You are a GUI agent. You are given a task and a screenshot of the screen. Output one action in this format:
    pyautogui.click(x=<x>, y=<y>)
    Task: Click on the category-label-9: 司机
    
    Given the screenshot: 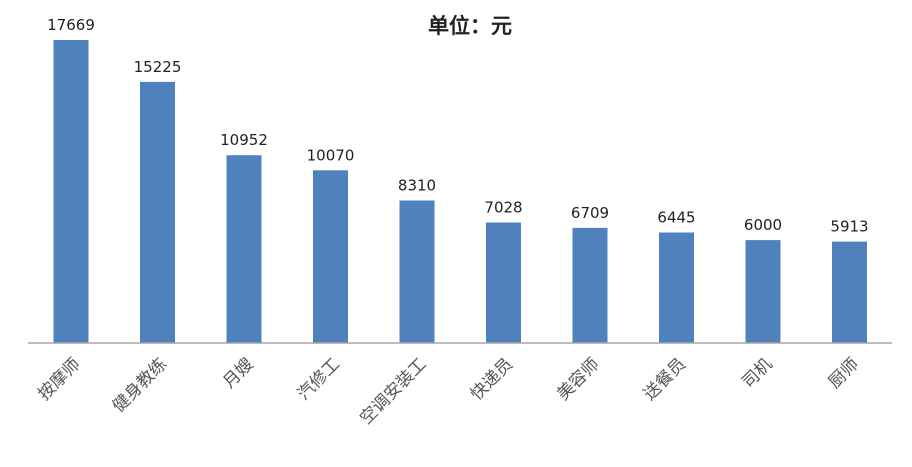 What is the action you would take?
    pyautogui.click(x=757, y=373)
    